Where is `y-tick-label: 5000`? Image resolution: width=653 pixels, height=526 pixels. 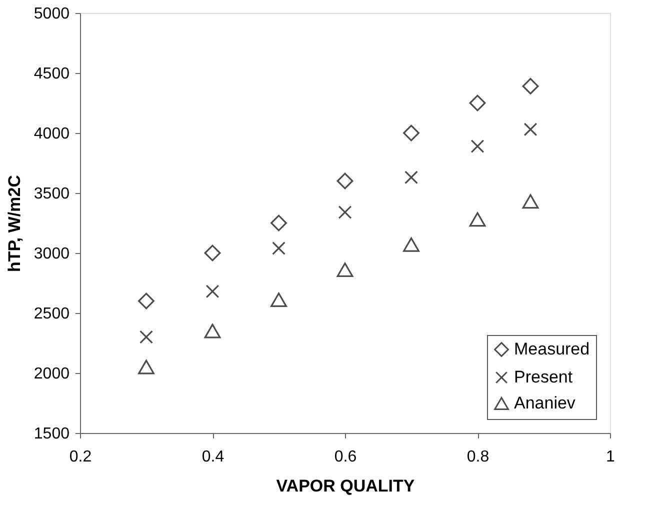 y-tick-label: 5000 is located at coordinates (52, 14).